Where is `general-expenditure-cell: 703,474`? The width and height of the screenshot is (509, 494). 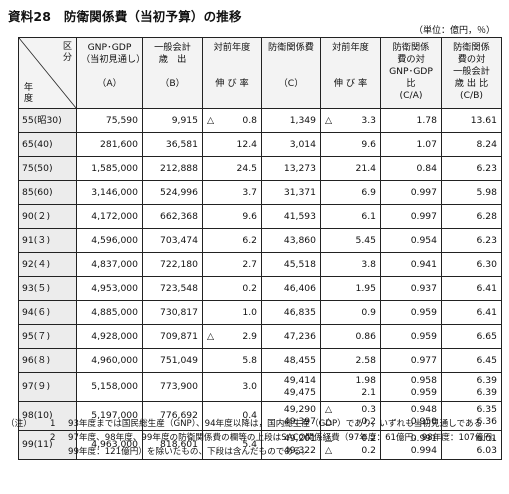 general-expenditure-cell: 703,474 is located at coordinates (172, 240).